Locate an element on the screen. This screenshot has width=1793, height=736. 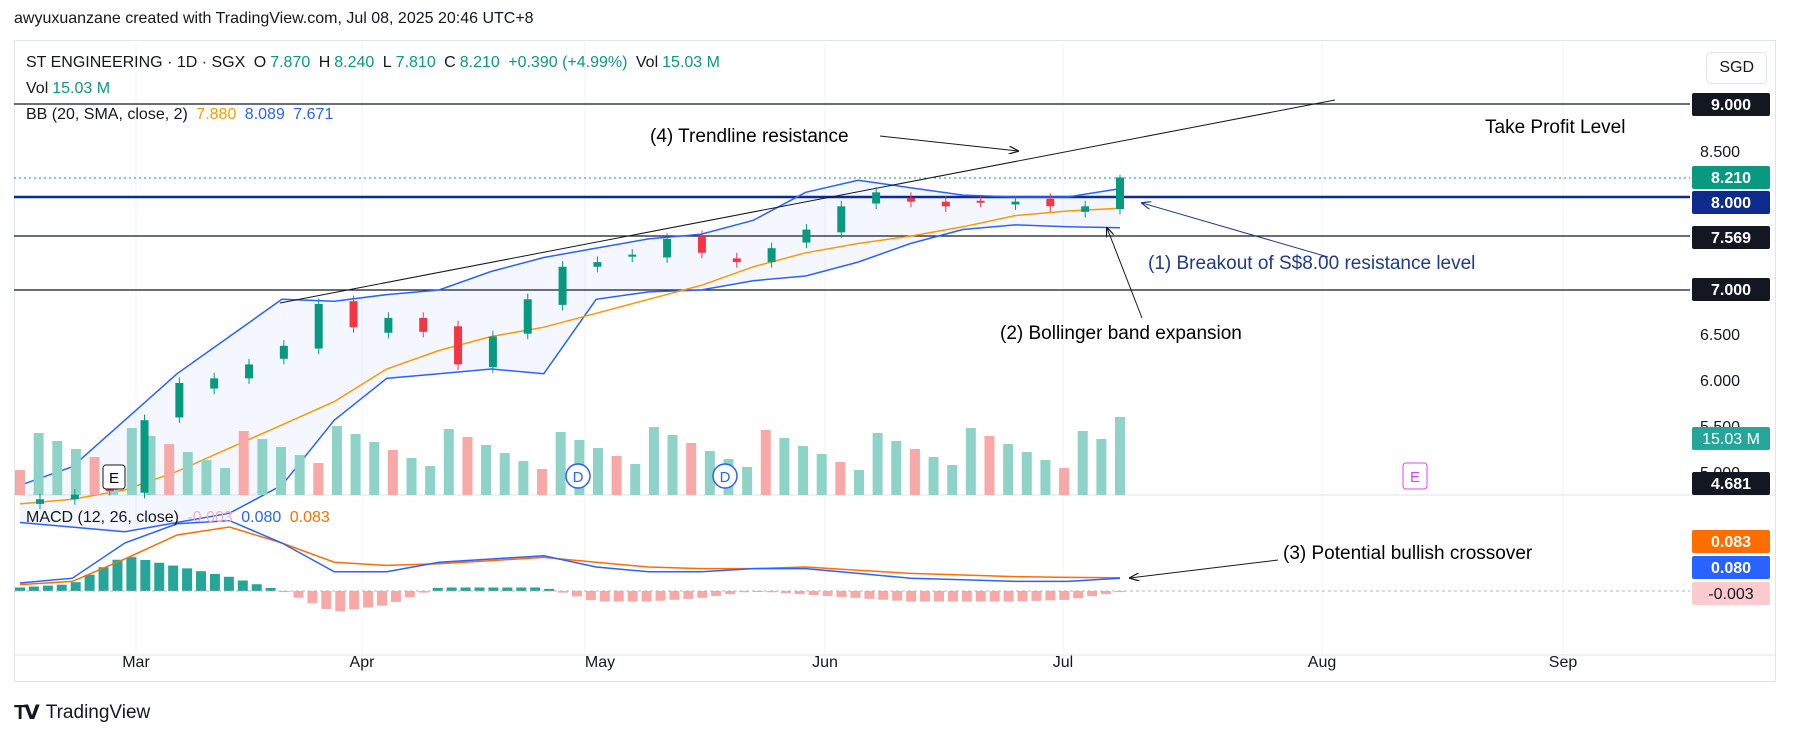
price-axis-ticks: 8.500 6.500 6.000 5.500 5.000 is located at coordinates (1720, 313).